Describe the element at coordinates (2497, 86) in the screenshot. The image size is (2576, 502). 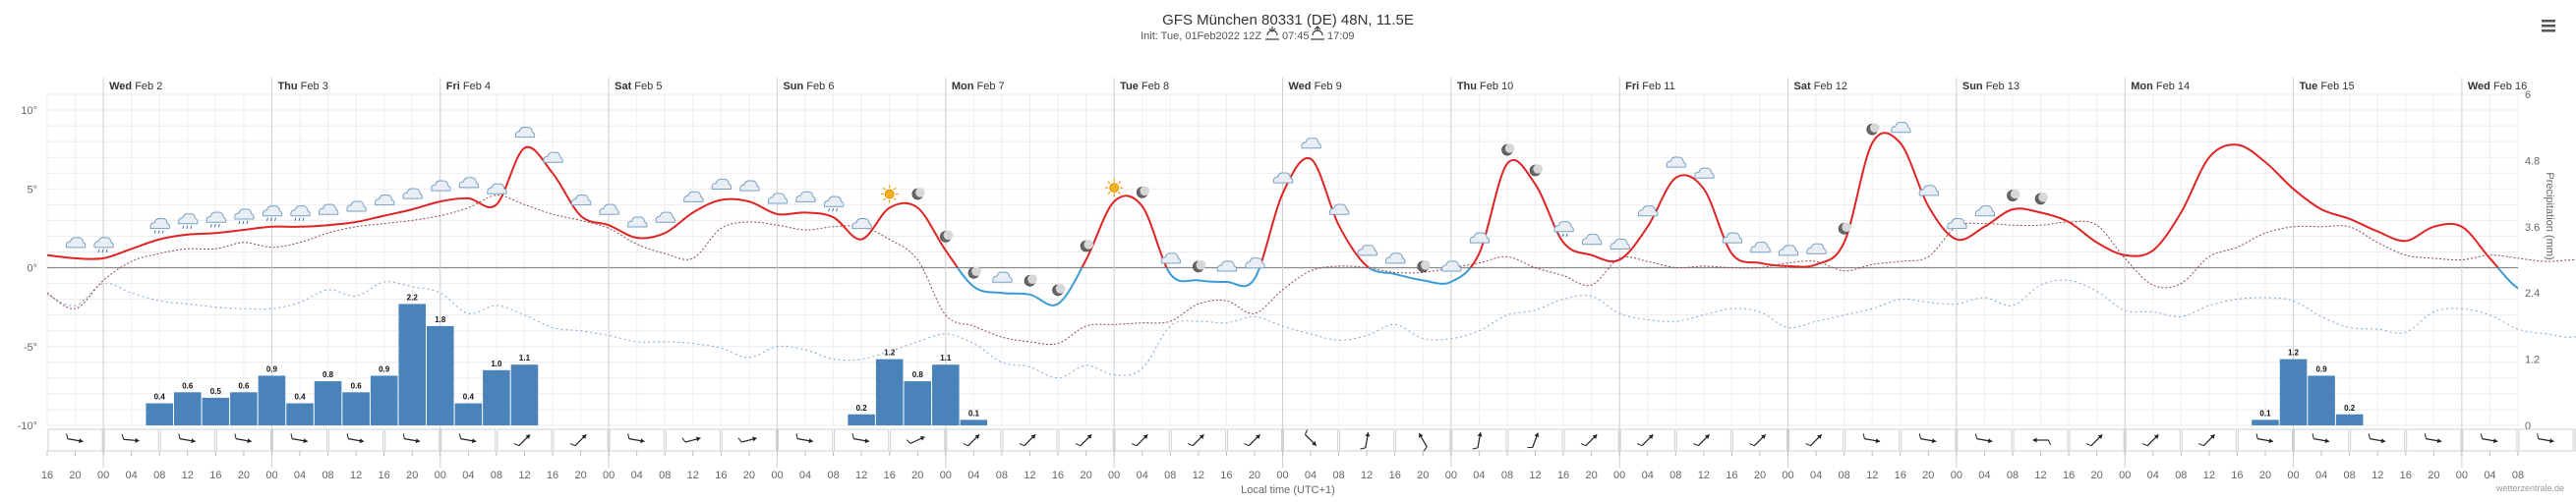
I see `day-label: Wed Feb 16` at that location.